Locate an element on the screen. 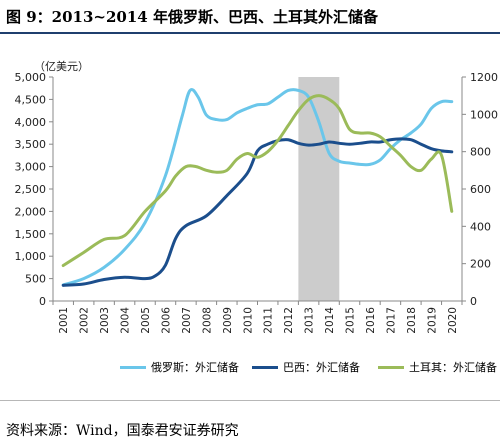 This screenshot has height=447, width=500. left-tick-label: 5,000 is located at coordinates (31, 77).